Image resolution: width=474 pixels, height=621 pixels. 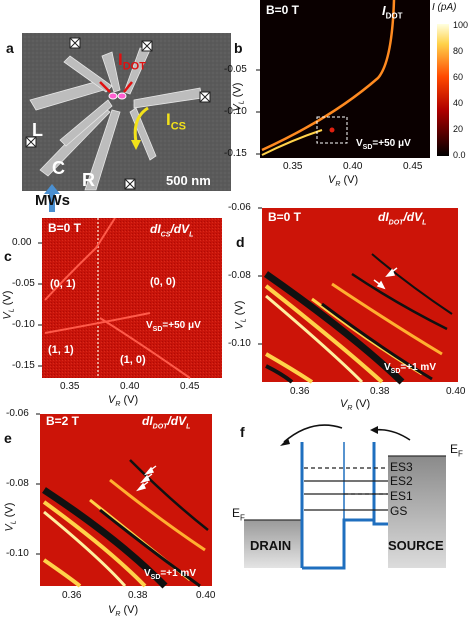 I want to click on level-label-gs: GS, so click(x=399, y=511).